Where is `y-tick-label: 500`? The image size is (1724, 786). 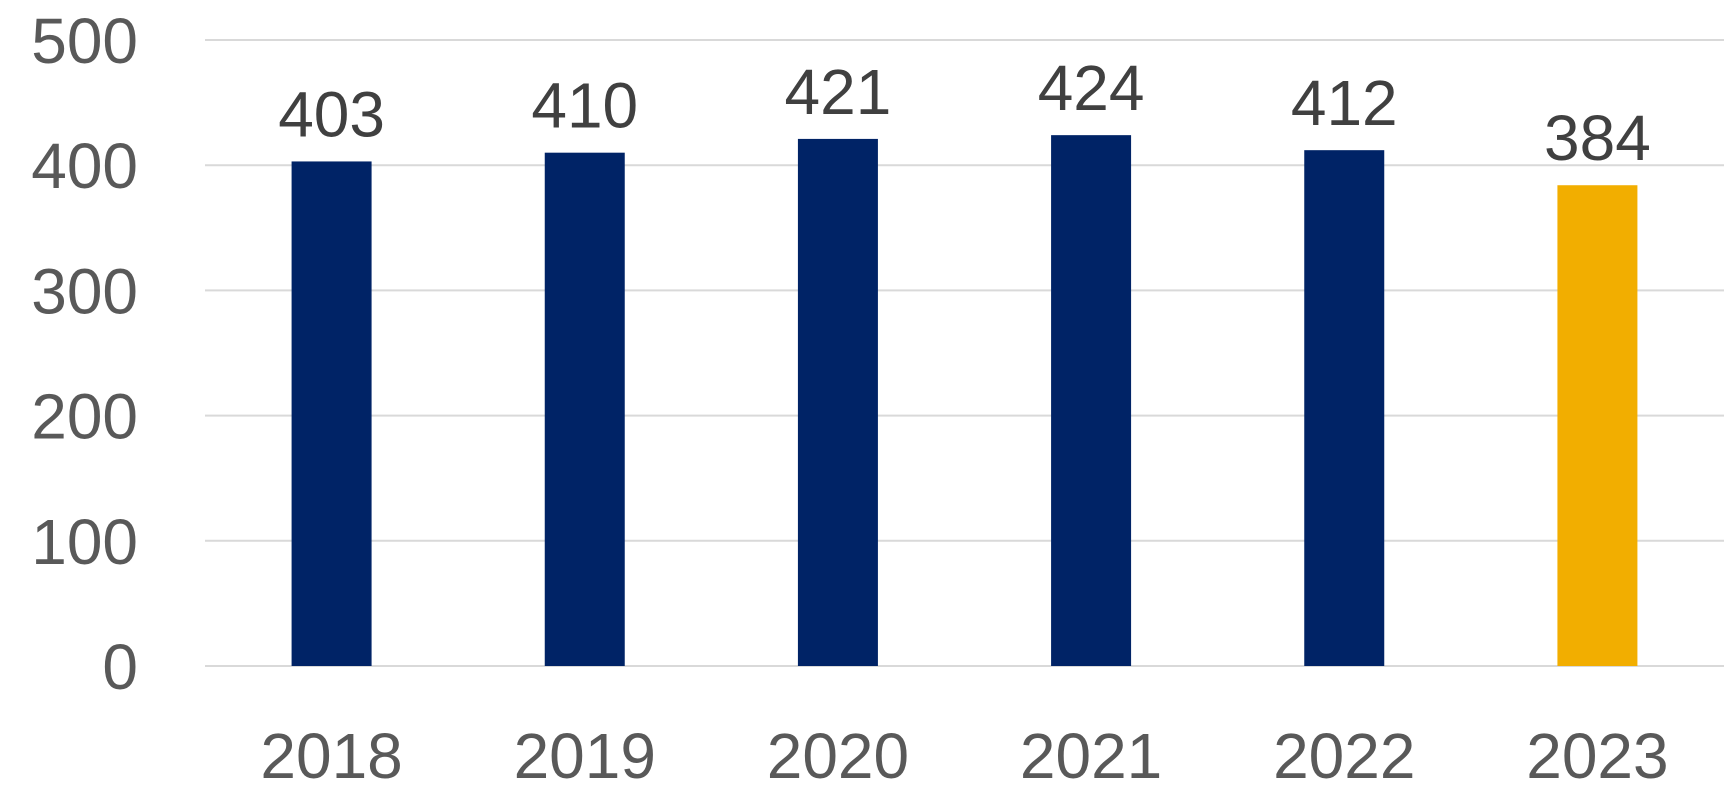 y-tick-label: 500 is located at coordinates (84, 41).